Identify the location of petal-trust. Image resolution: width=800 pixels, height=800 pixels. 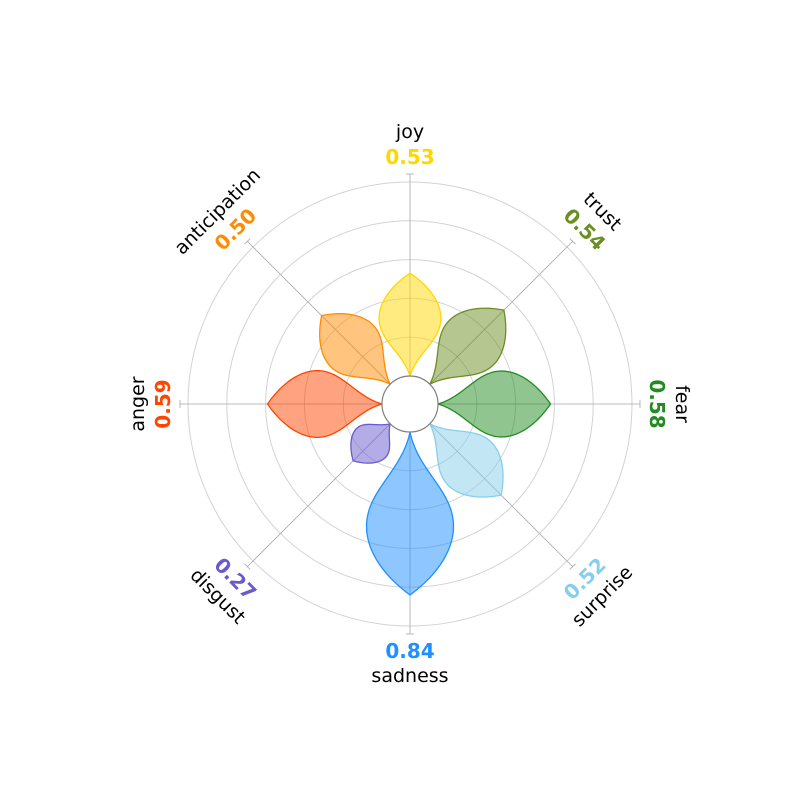
(467, 346).